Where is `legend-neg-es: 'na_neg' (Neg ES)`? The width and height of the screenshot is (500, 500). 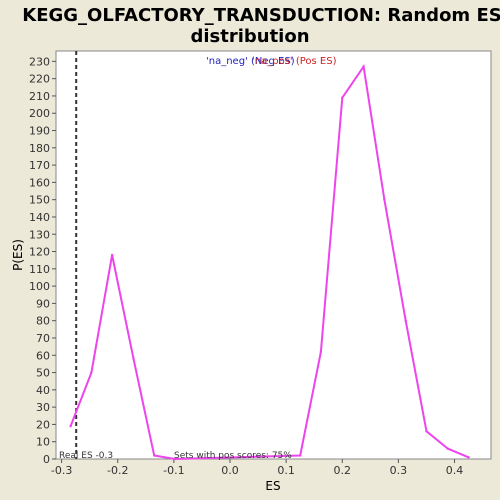
legend-neg-es: 'na_neg' (Neg ES) is located at coordinates (250, 61).